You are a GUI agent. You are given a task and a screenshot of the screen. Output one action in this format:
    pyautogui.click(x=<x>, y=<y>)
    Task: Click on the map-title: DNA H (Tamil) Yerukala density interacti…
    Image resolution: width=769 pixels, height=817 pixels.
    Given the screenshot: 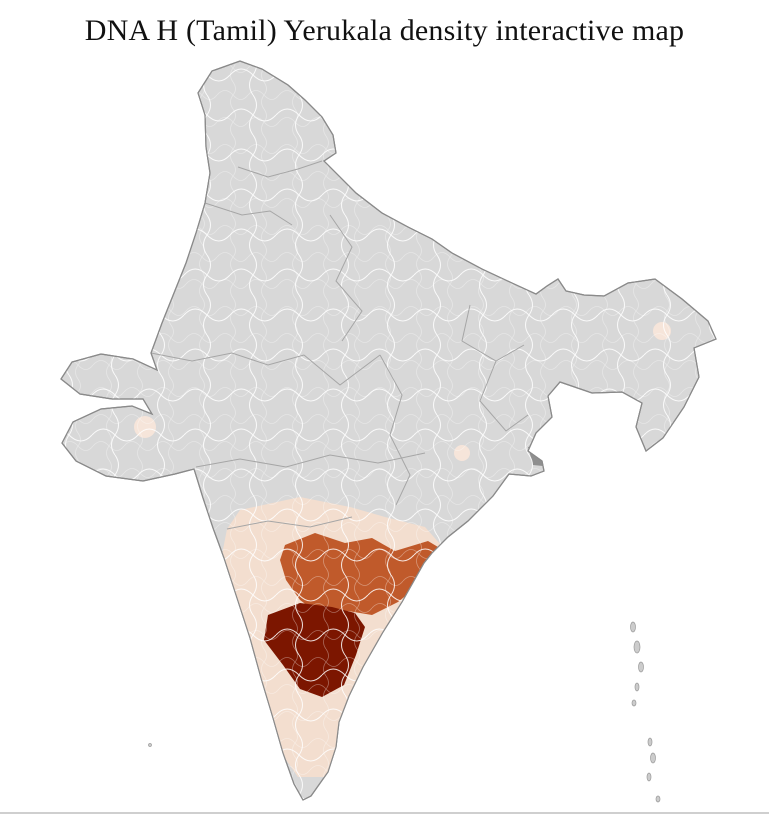 What is the action you would take?
    pyautogui.click(x=384, y=30)
    